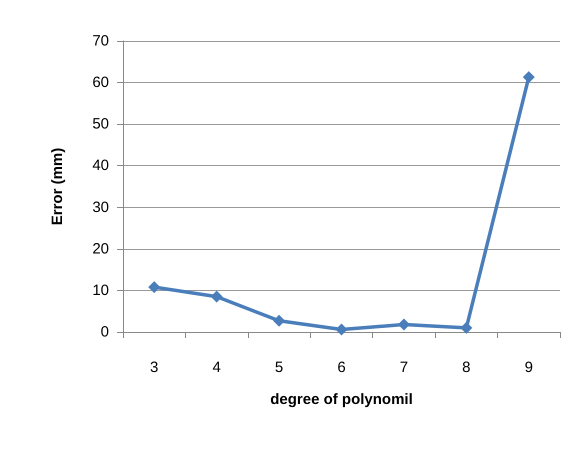 The width and height of the screenshot is (572, 453). Describe the element at coordinates (100, 83) in the screenshot. I see `y-tick-label: 60` at that location.